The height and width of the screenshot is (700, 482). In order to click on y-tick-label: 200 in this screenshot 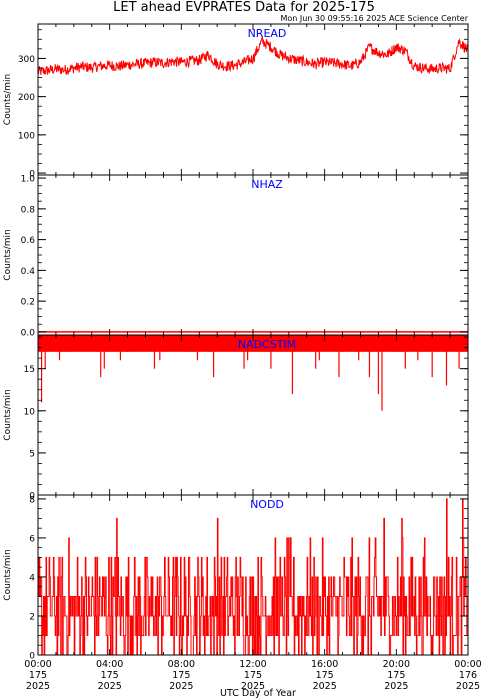, I will do `click(26, 98)`.